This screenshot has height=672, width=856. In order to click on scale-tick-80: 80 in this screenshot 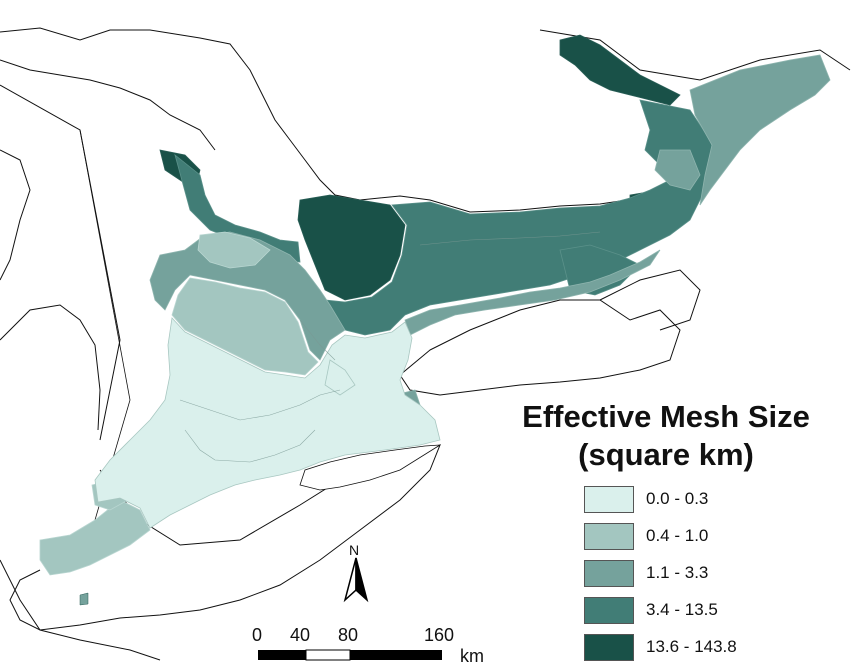, I will do `click(348, 635)`.